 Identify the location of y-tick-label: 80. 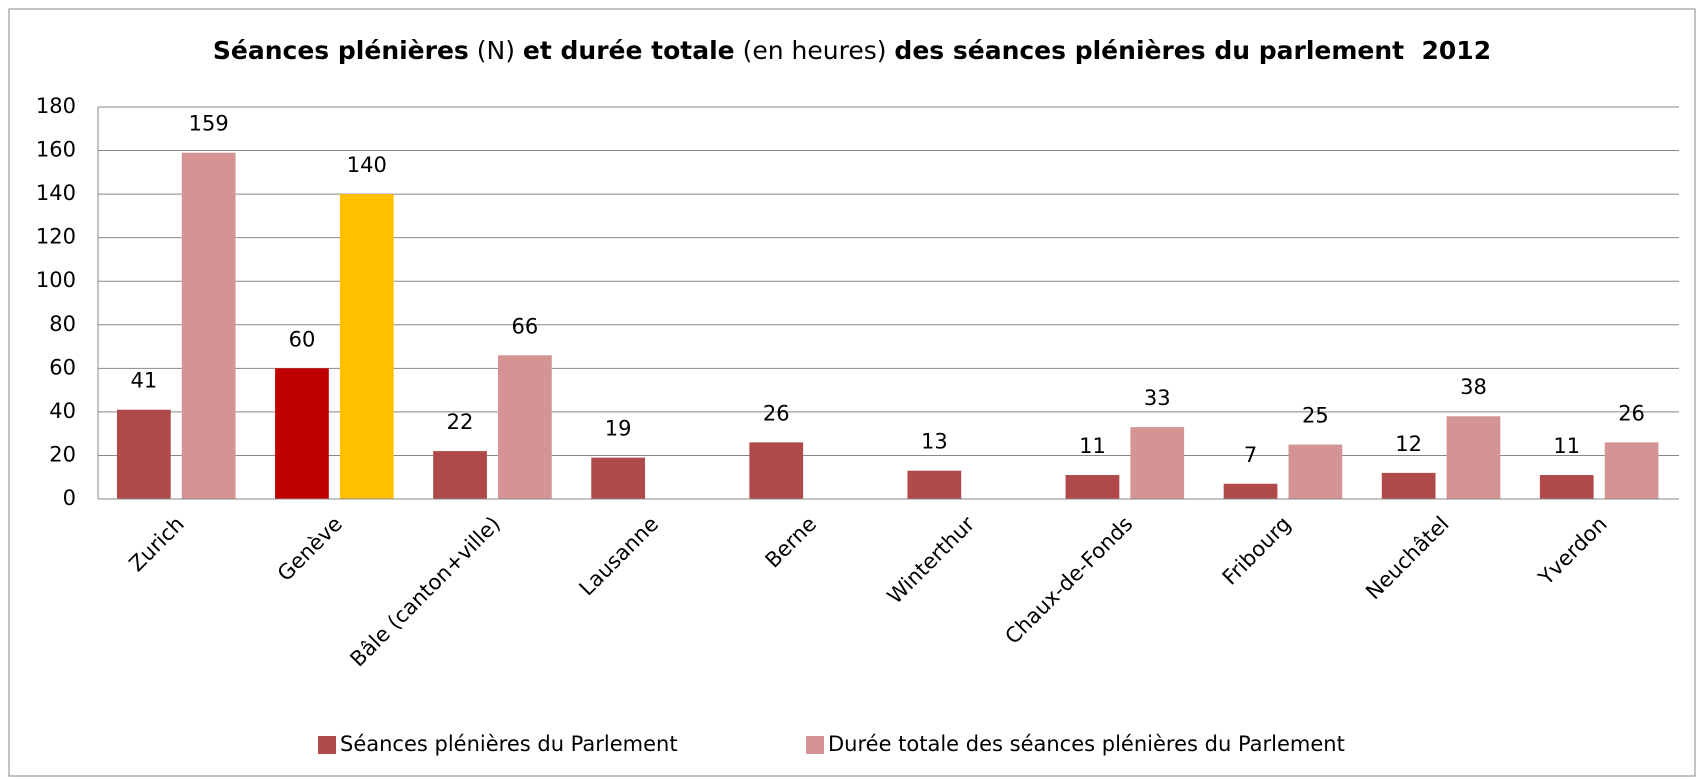
(62, 324).